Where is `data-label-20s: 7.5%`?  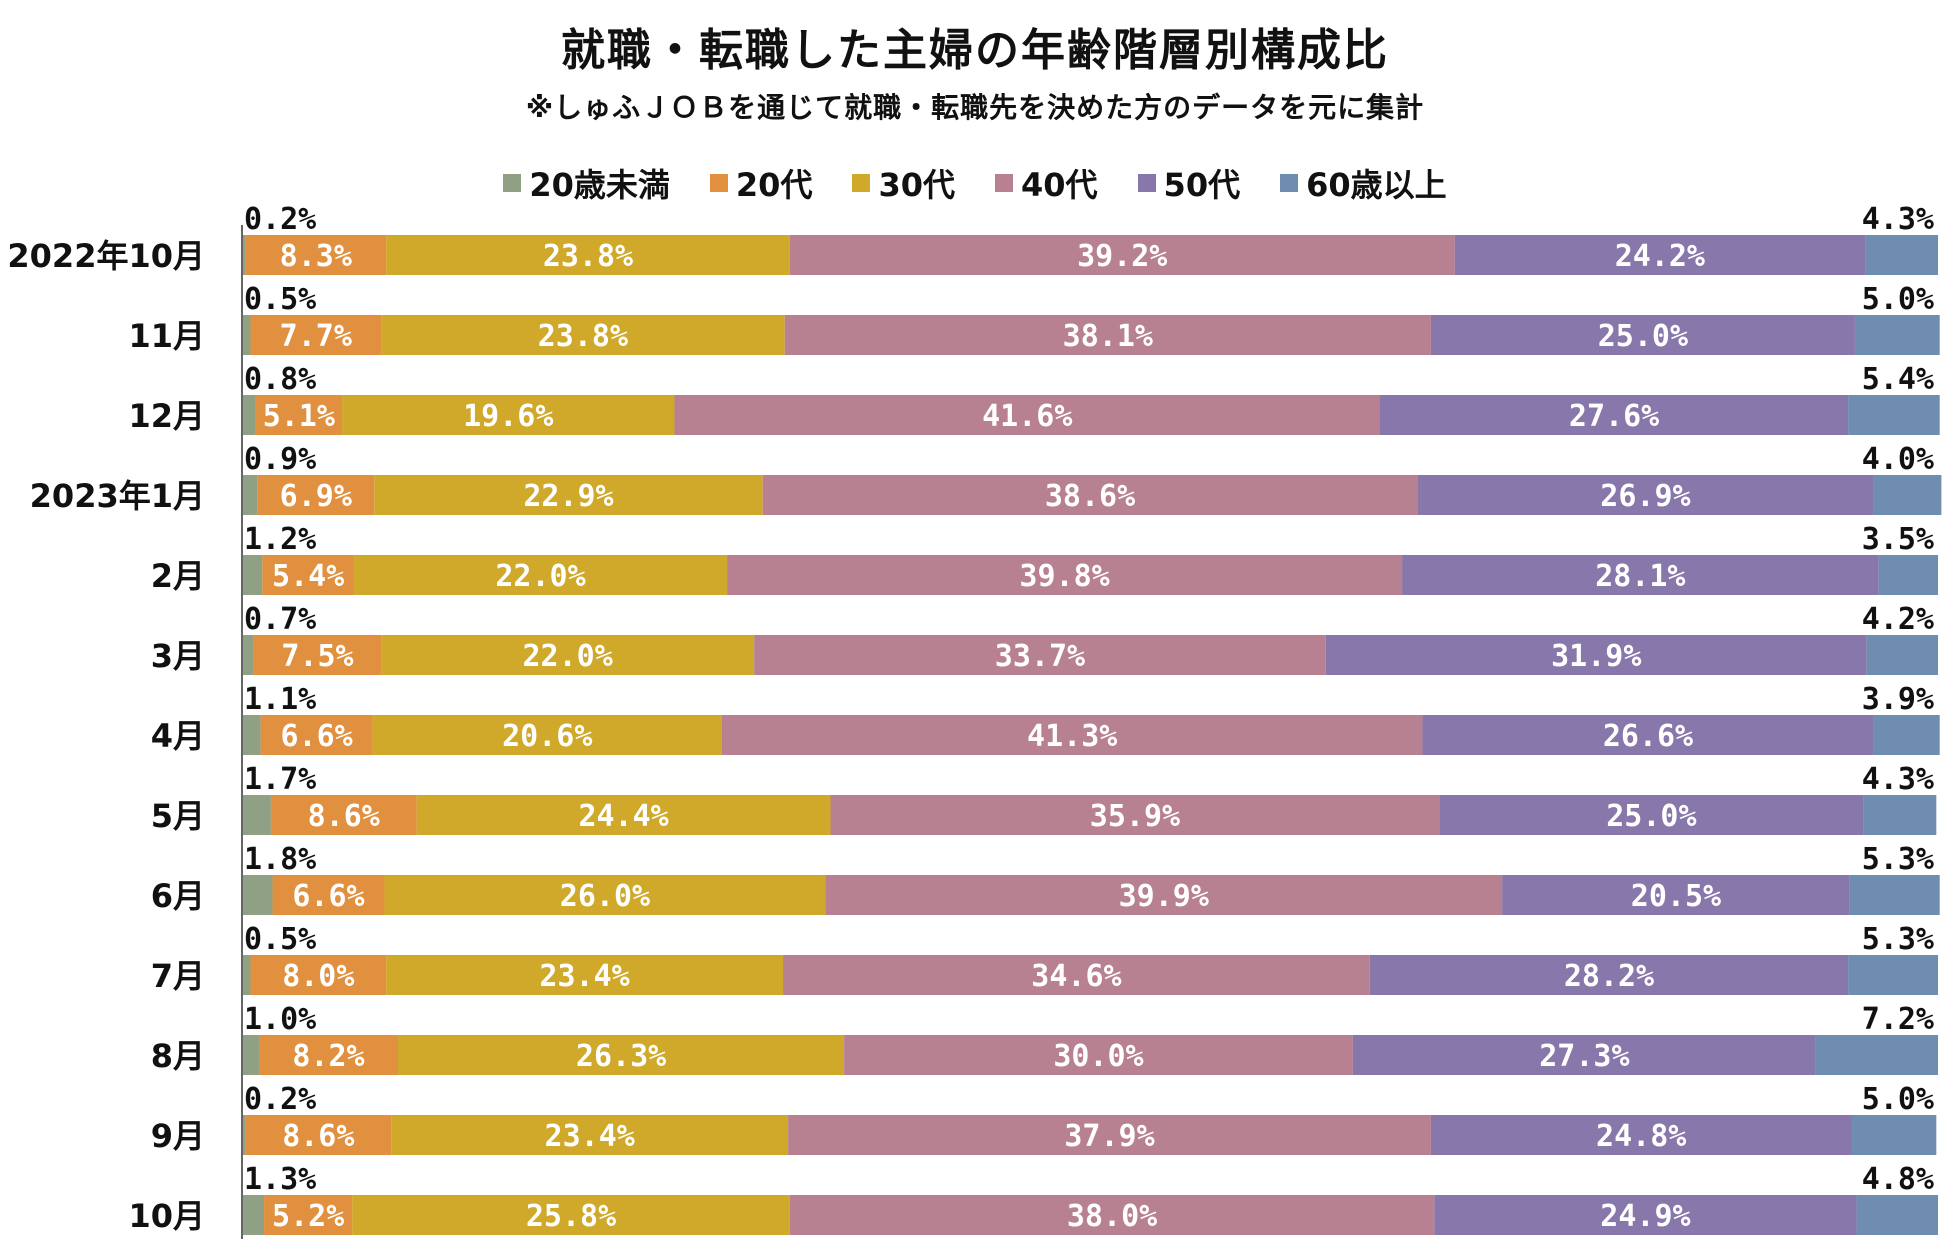 data-label-20s: 7.5% is located at coordinates (317, 656).